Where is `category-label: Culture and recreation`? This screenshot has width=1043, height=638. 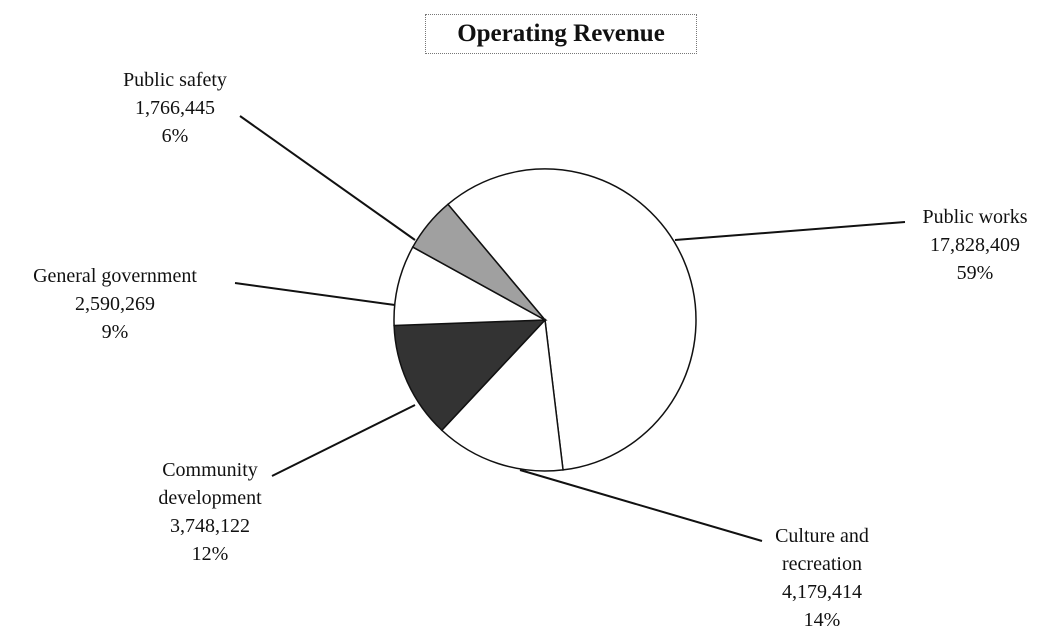 category-label: Culture and recreation is located at coordinates (822, 550).